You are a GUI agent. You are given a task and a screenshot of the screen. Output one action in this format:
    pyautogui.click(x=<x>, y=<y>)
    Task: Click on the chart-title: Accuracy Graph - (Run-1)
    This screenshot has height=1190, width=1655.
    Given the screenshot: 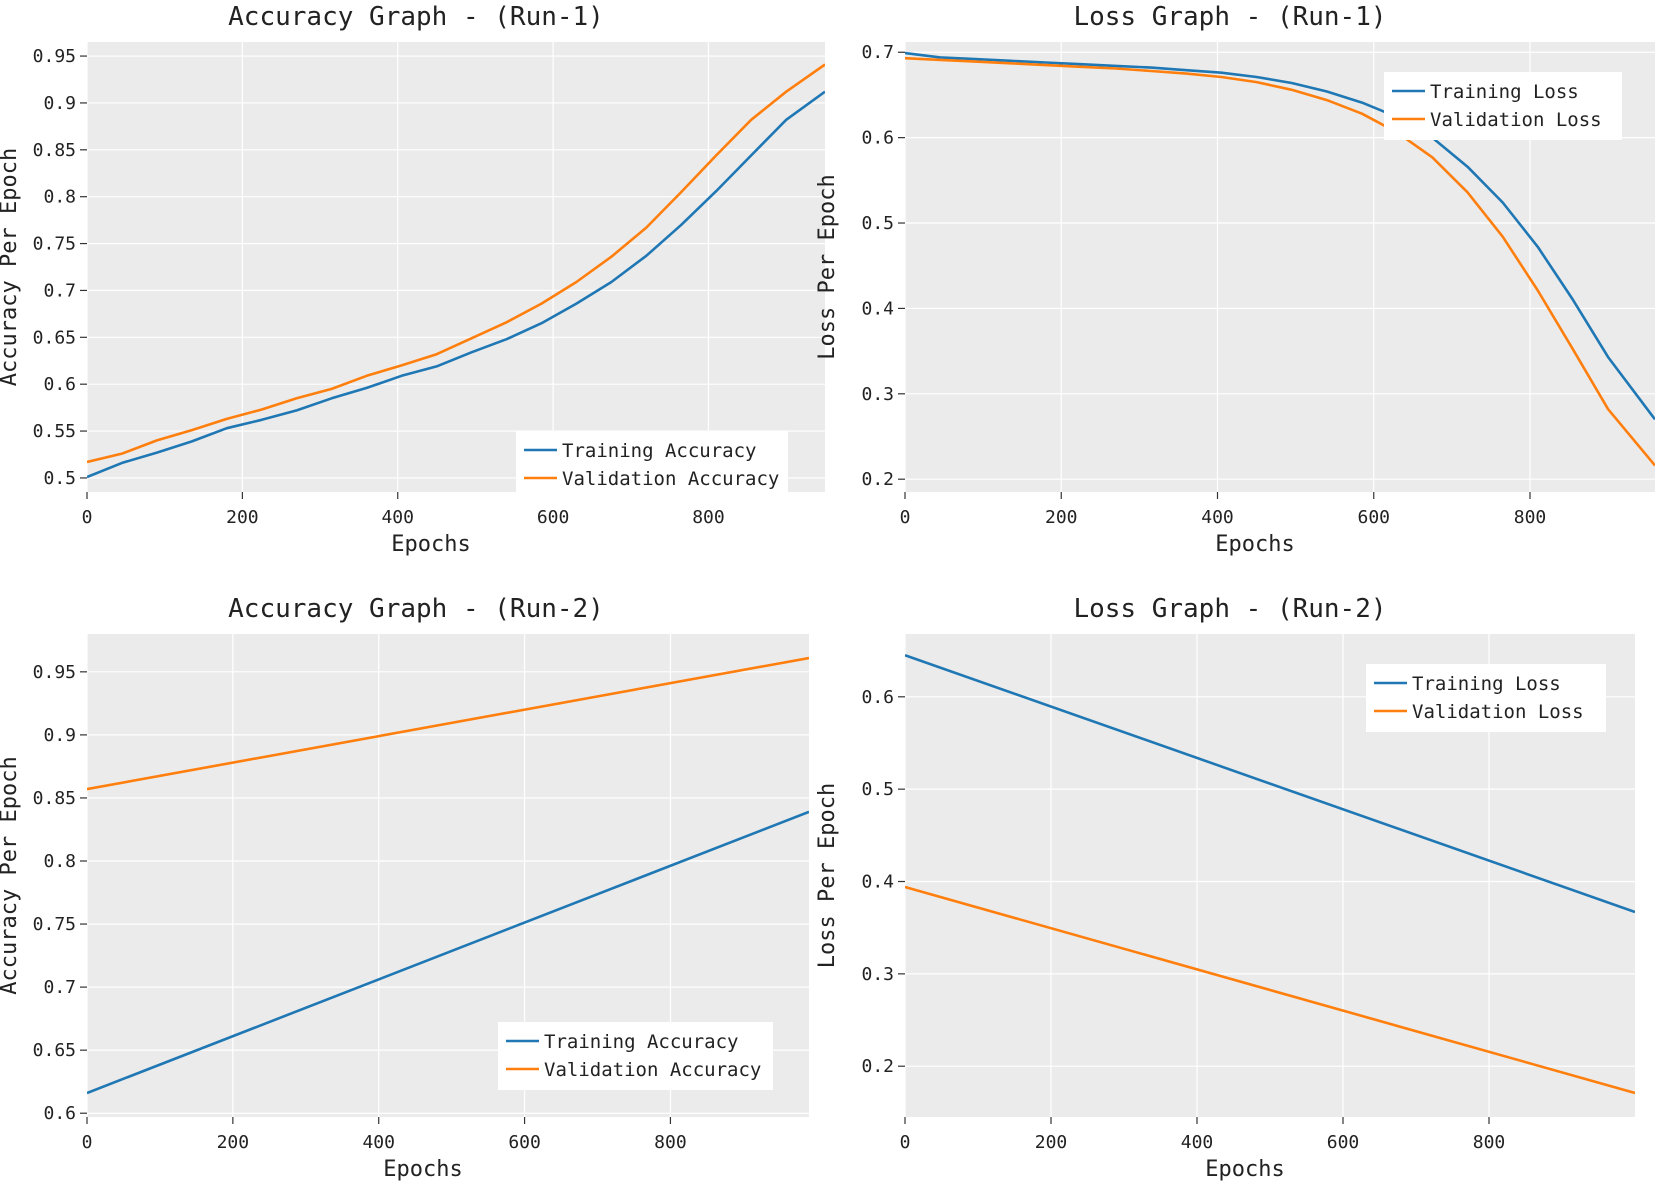 What is the action you would take?
    pyautogui.click(x=416, y=17)
    